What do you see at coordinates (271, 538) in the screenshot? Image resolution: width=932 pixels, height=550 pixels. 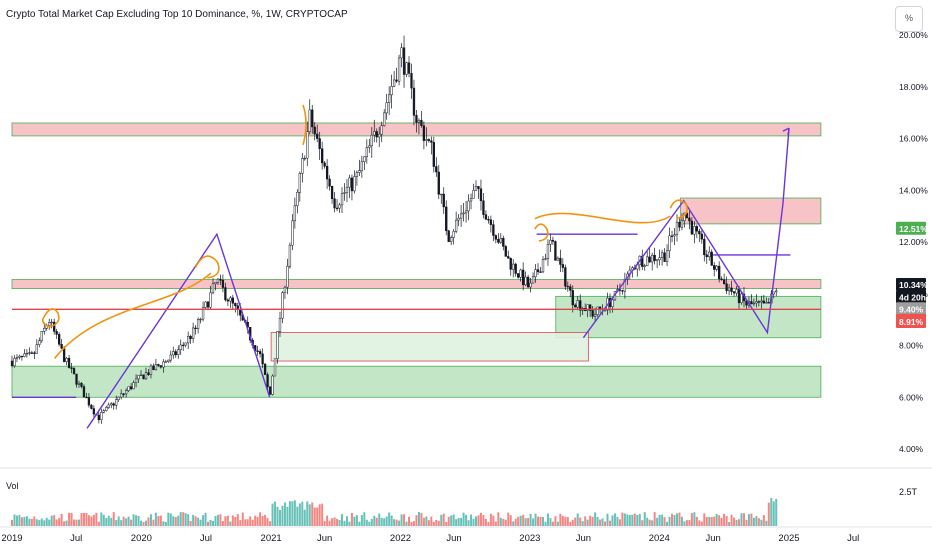 I see `x-tick-label: 2021` at bounding box center [271, 538].